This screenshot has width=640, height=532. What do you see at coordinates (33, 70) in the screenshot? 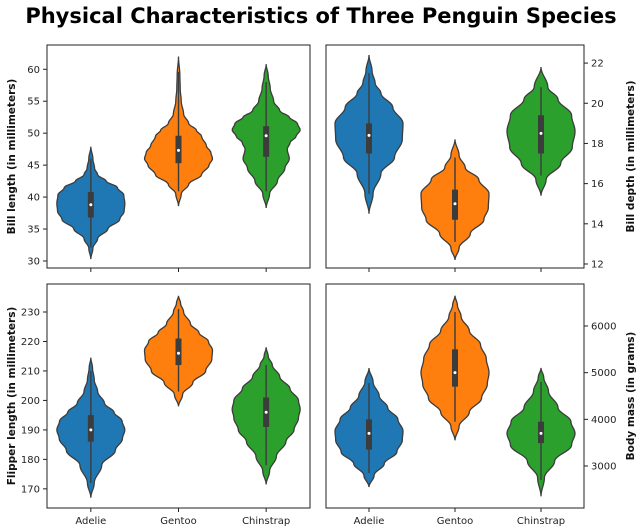
I see `y-tick-label: 60` at bounding box center [33, 70].